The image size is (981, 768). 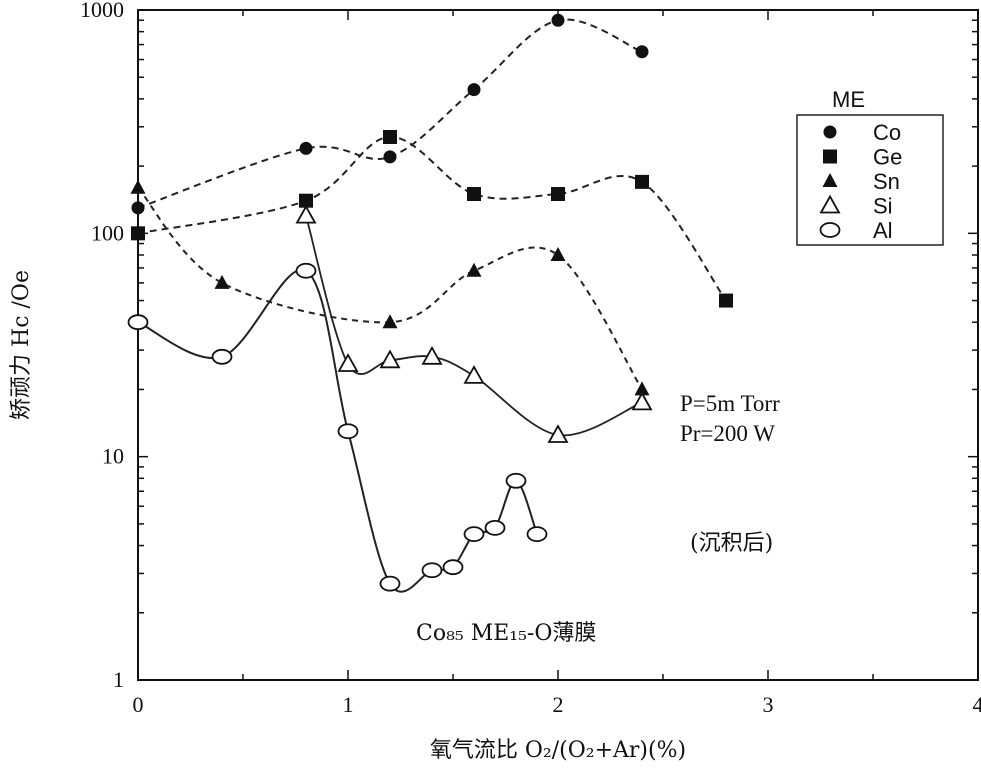 I want to click on legend-marker-al, so click(x=830, y=230).